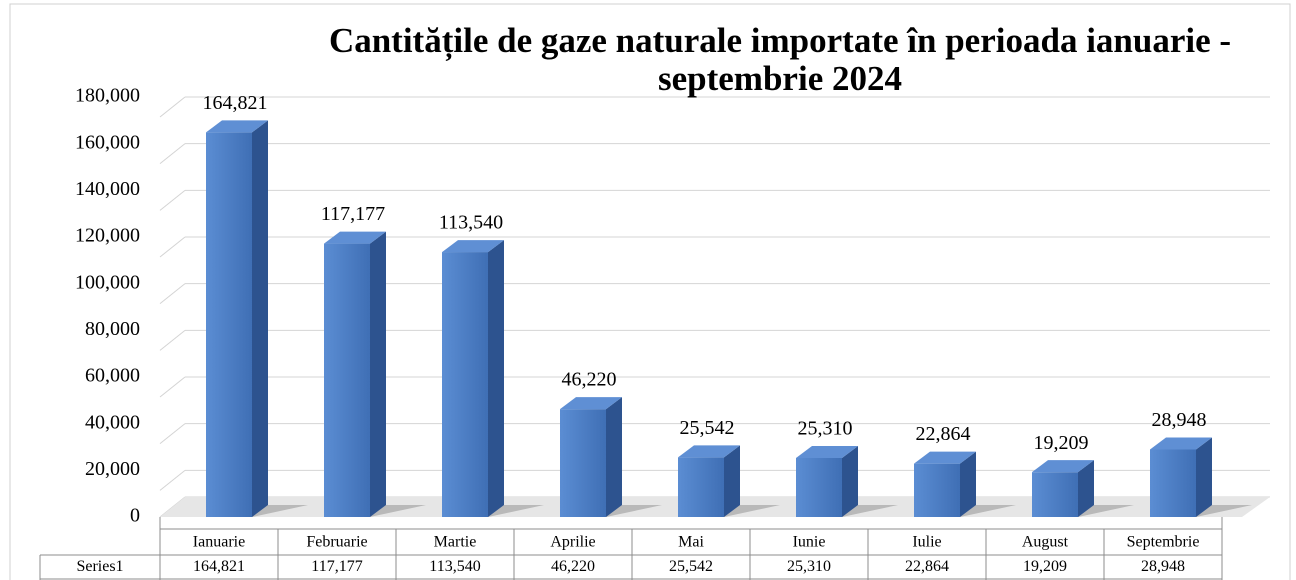 The image size is (1296, 580). Describe the element at coordinates (112, 329) in the screenshot. I see `y-tick-label: 80,000` at that location.